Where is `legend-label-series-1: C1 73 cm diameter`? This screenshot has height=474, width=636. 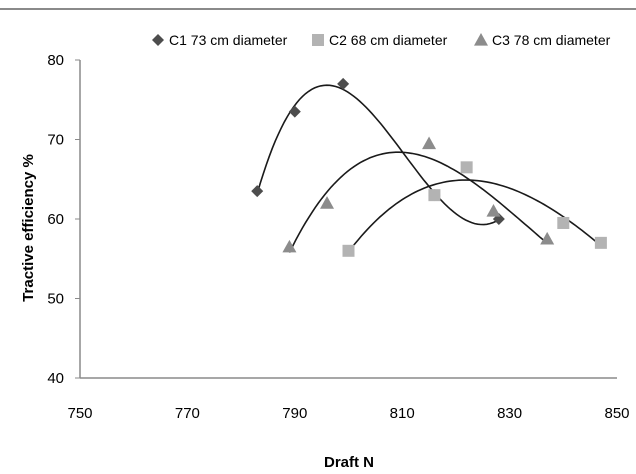 legend-label-series-1: C1 73 cm diameter is located at coordinates (228, 40).